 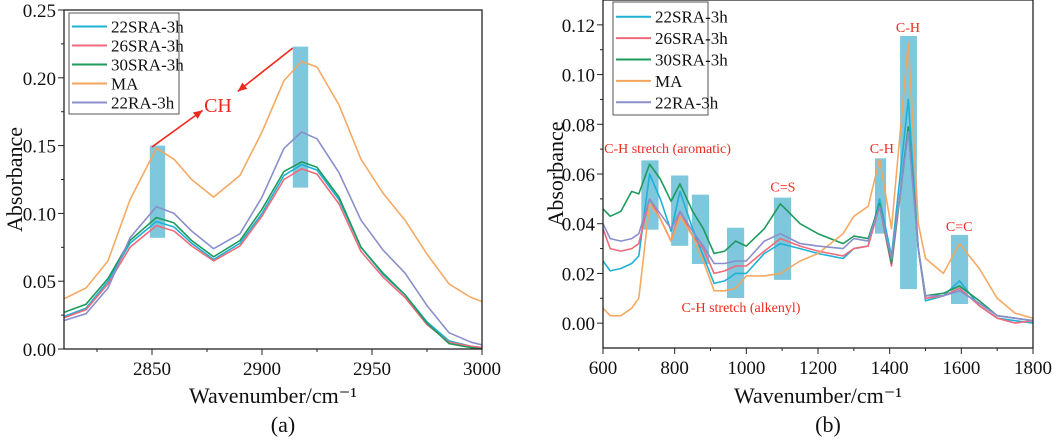 What do you see at coordinates (283, 424) in the screenshot?
I see `panel-label: (a)` at bounding box center [283, 424].